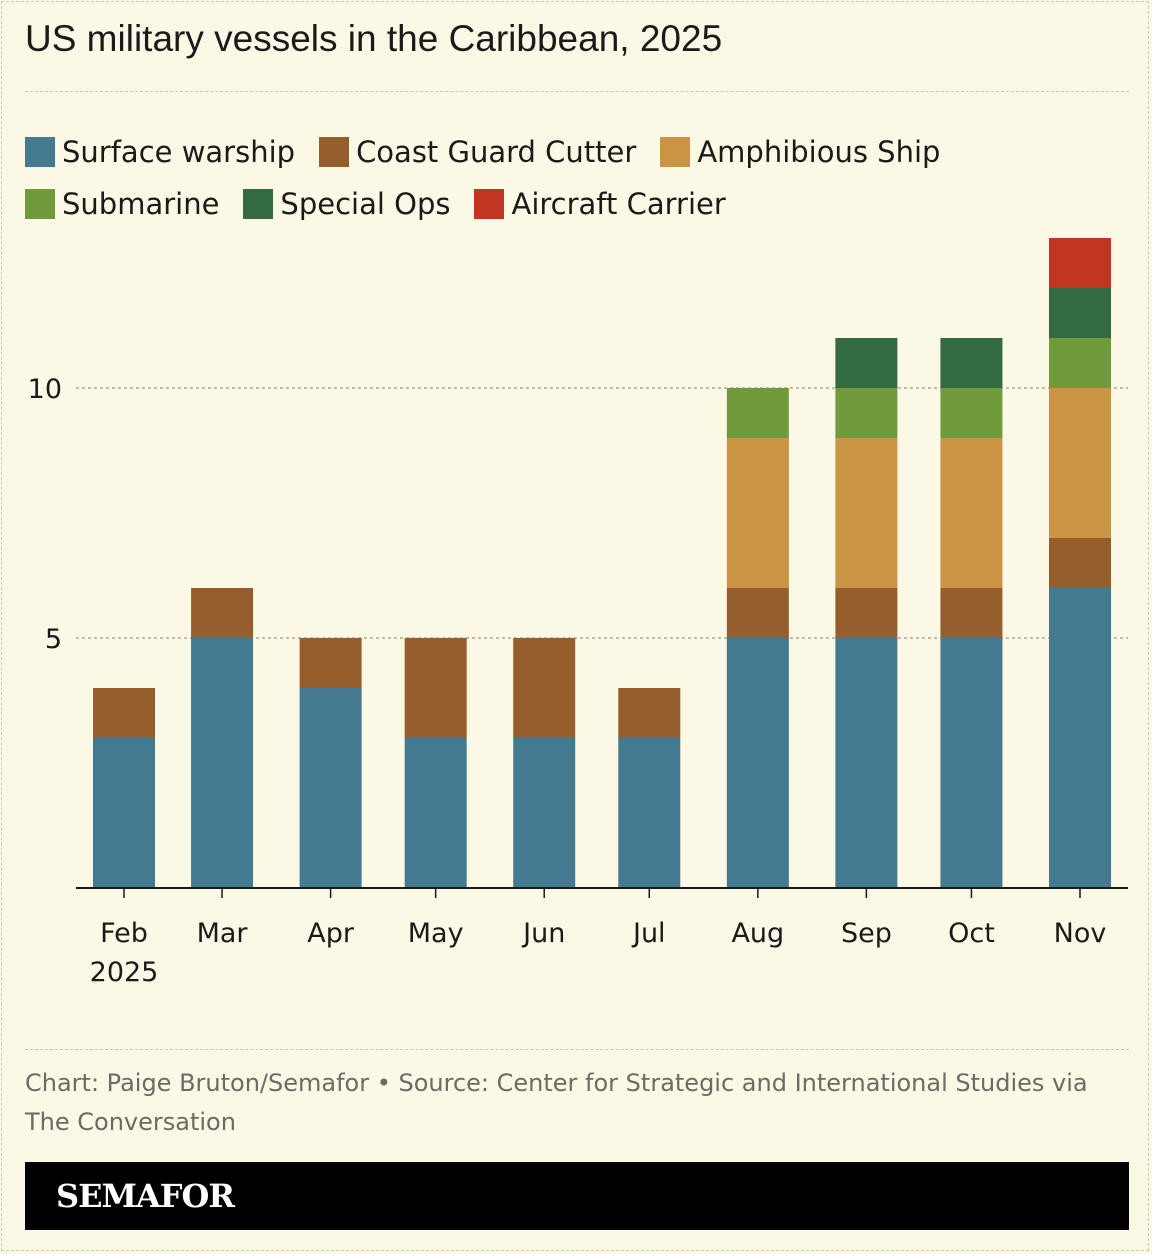 The width and height of the screenshot is (1152, 1254). What do you see at coordinates (179, 152) in the screenshot?
I see `legend-label: Surface warship` at bounding box center [179, 152].